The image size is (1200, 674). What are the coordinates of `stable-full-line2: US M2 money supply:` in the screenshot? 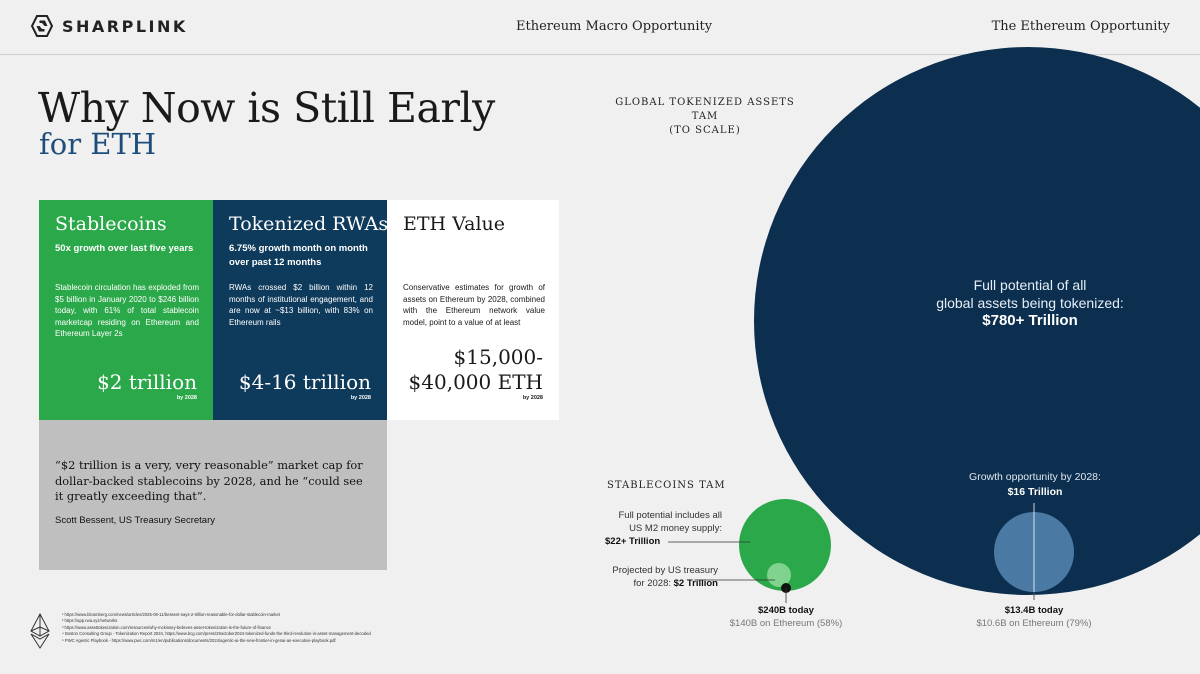 It's located at (675, 528).